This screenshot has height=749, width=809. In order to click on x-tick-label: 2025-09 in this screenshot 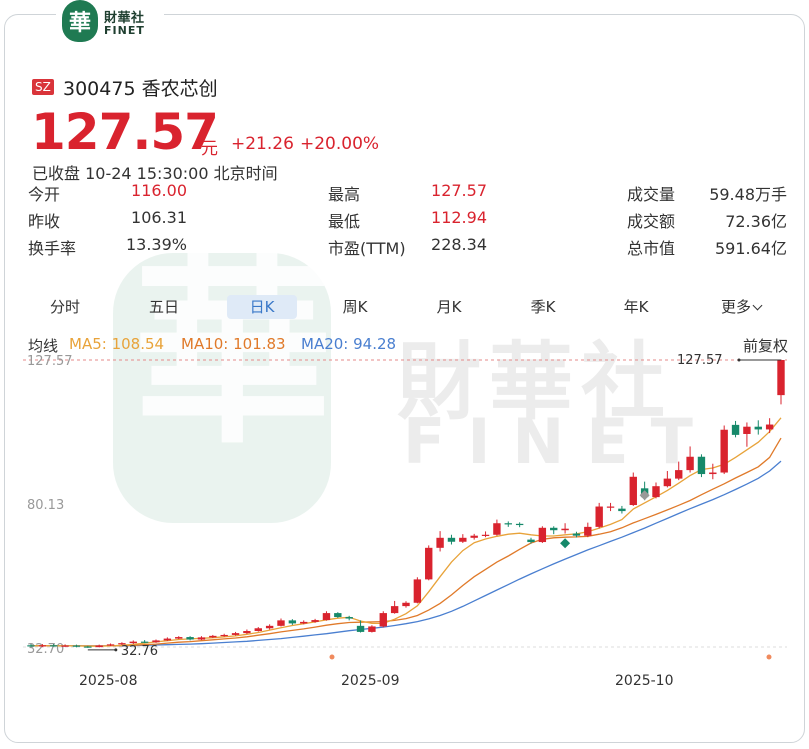, I will do `click(370, 681)`.